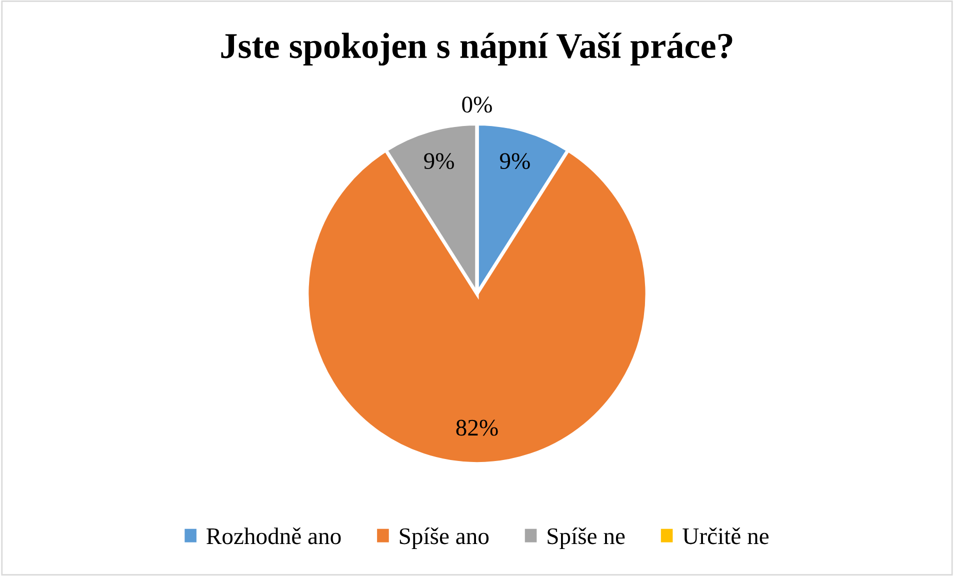 Image resolution: width=954 pixels, height=576 pixels. What do you see at coordinates (476, 49) in the screenshot?
I see `chart-title: Jste spokojen s nápní Vaší práce?` at bounding box center [476, 49].